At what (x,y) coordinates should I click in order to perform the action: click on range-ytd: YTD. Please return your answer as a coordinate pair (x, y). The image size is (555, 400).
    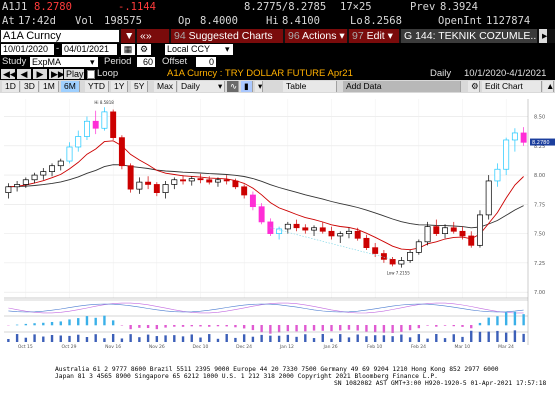
    Looking at the image, I should click on (97, 86).